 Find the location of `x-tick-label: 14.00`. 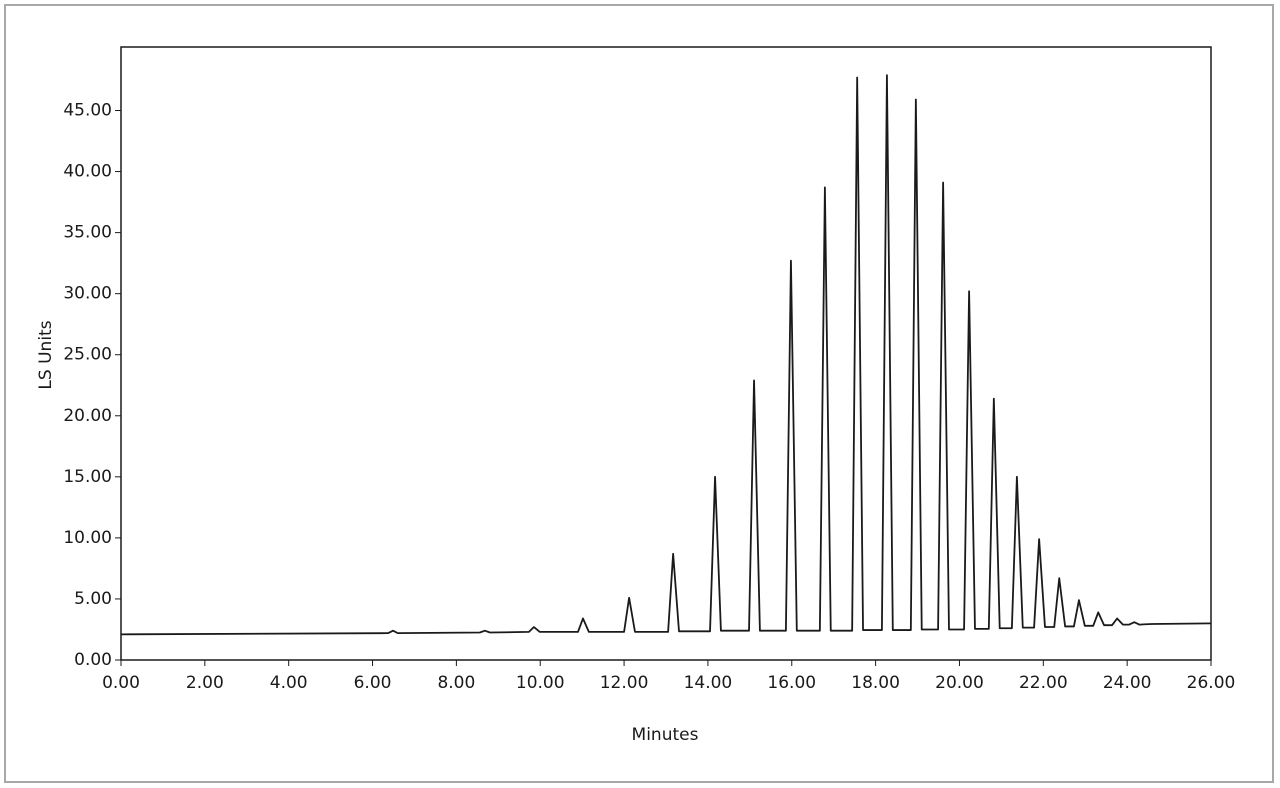

x-tick-label: 14.00 is located at coordinates (708, 683).